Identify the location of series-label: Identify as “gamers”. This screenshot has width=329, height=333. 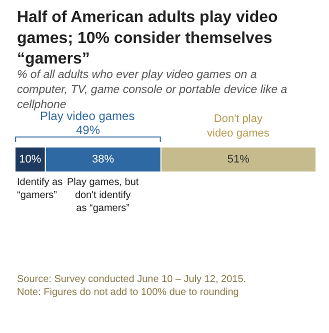
(40, 189).